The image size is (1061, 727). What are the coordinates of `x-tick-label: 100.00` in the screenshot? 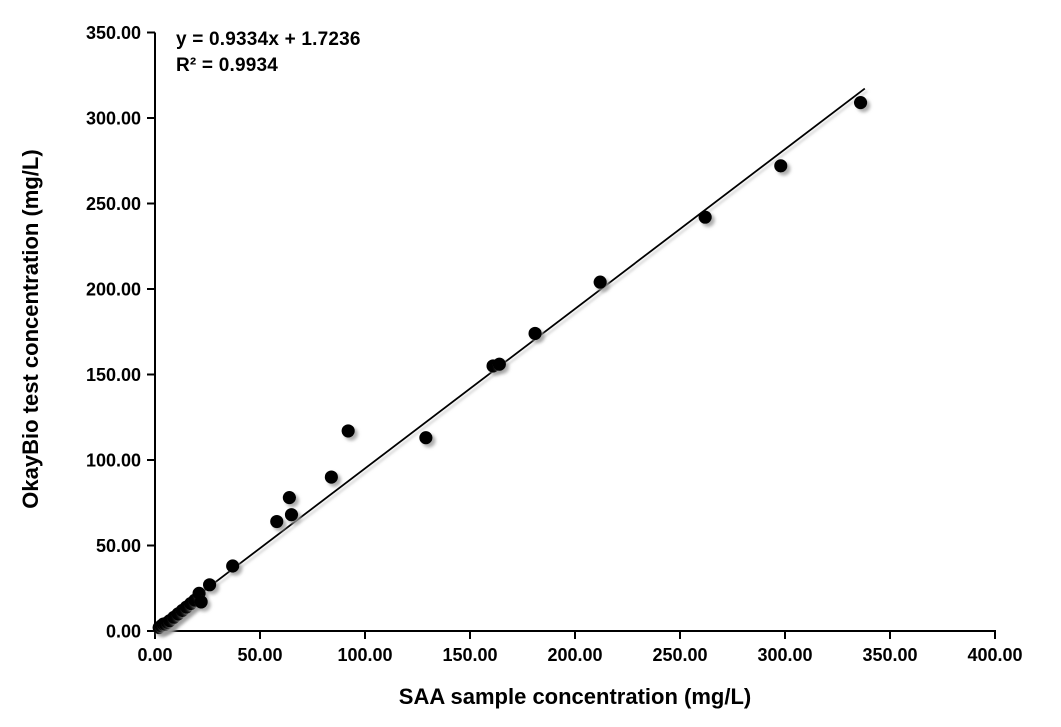 It's located at (364, 655).